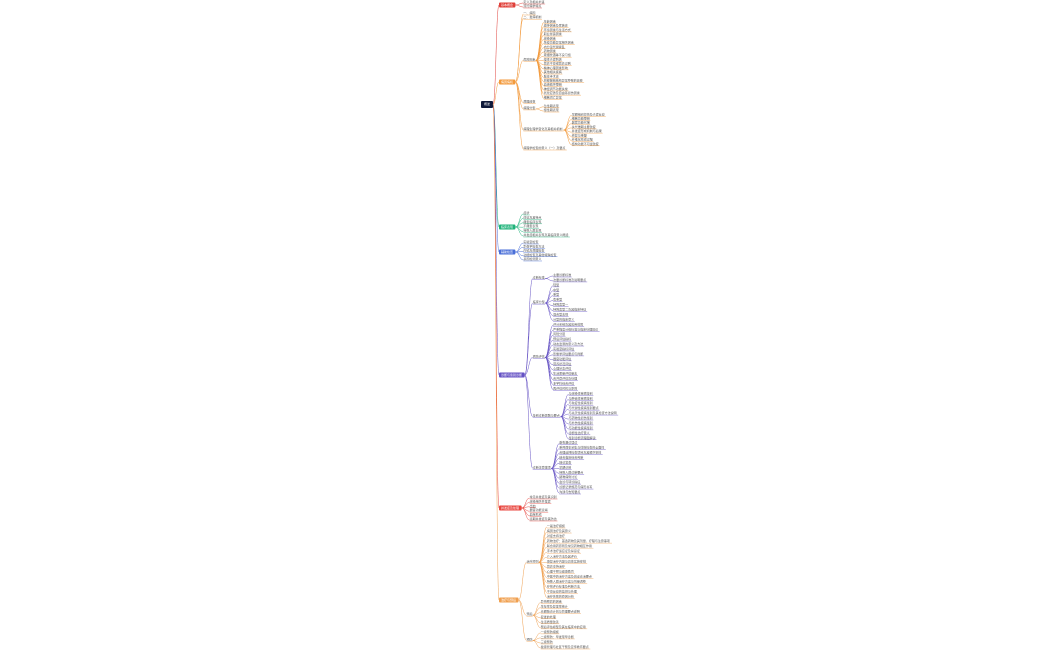 The image size is (1050, 654). I want to click on node-label: 预后评估模型及其在临床中的应用, so click(563, 626).